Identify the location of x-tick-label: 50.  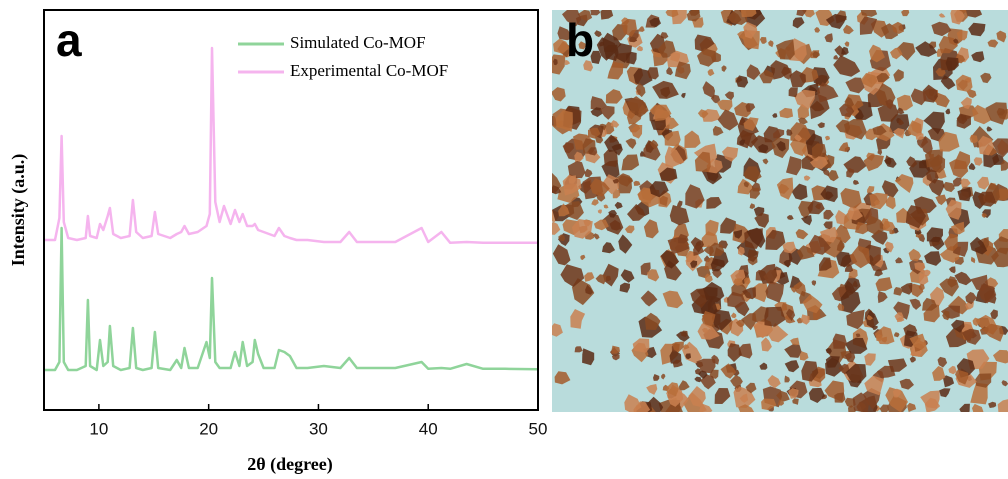
(538, 428).